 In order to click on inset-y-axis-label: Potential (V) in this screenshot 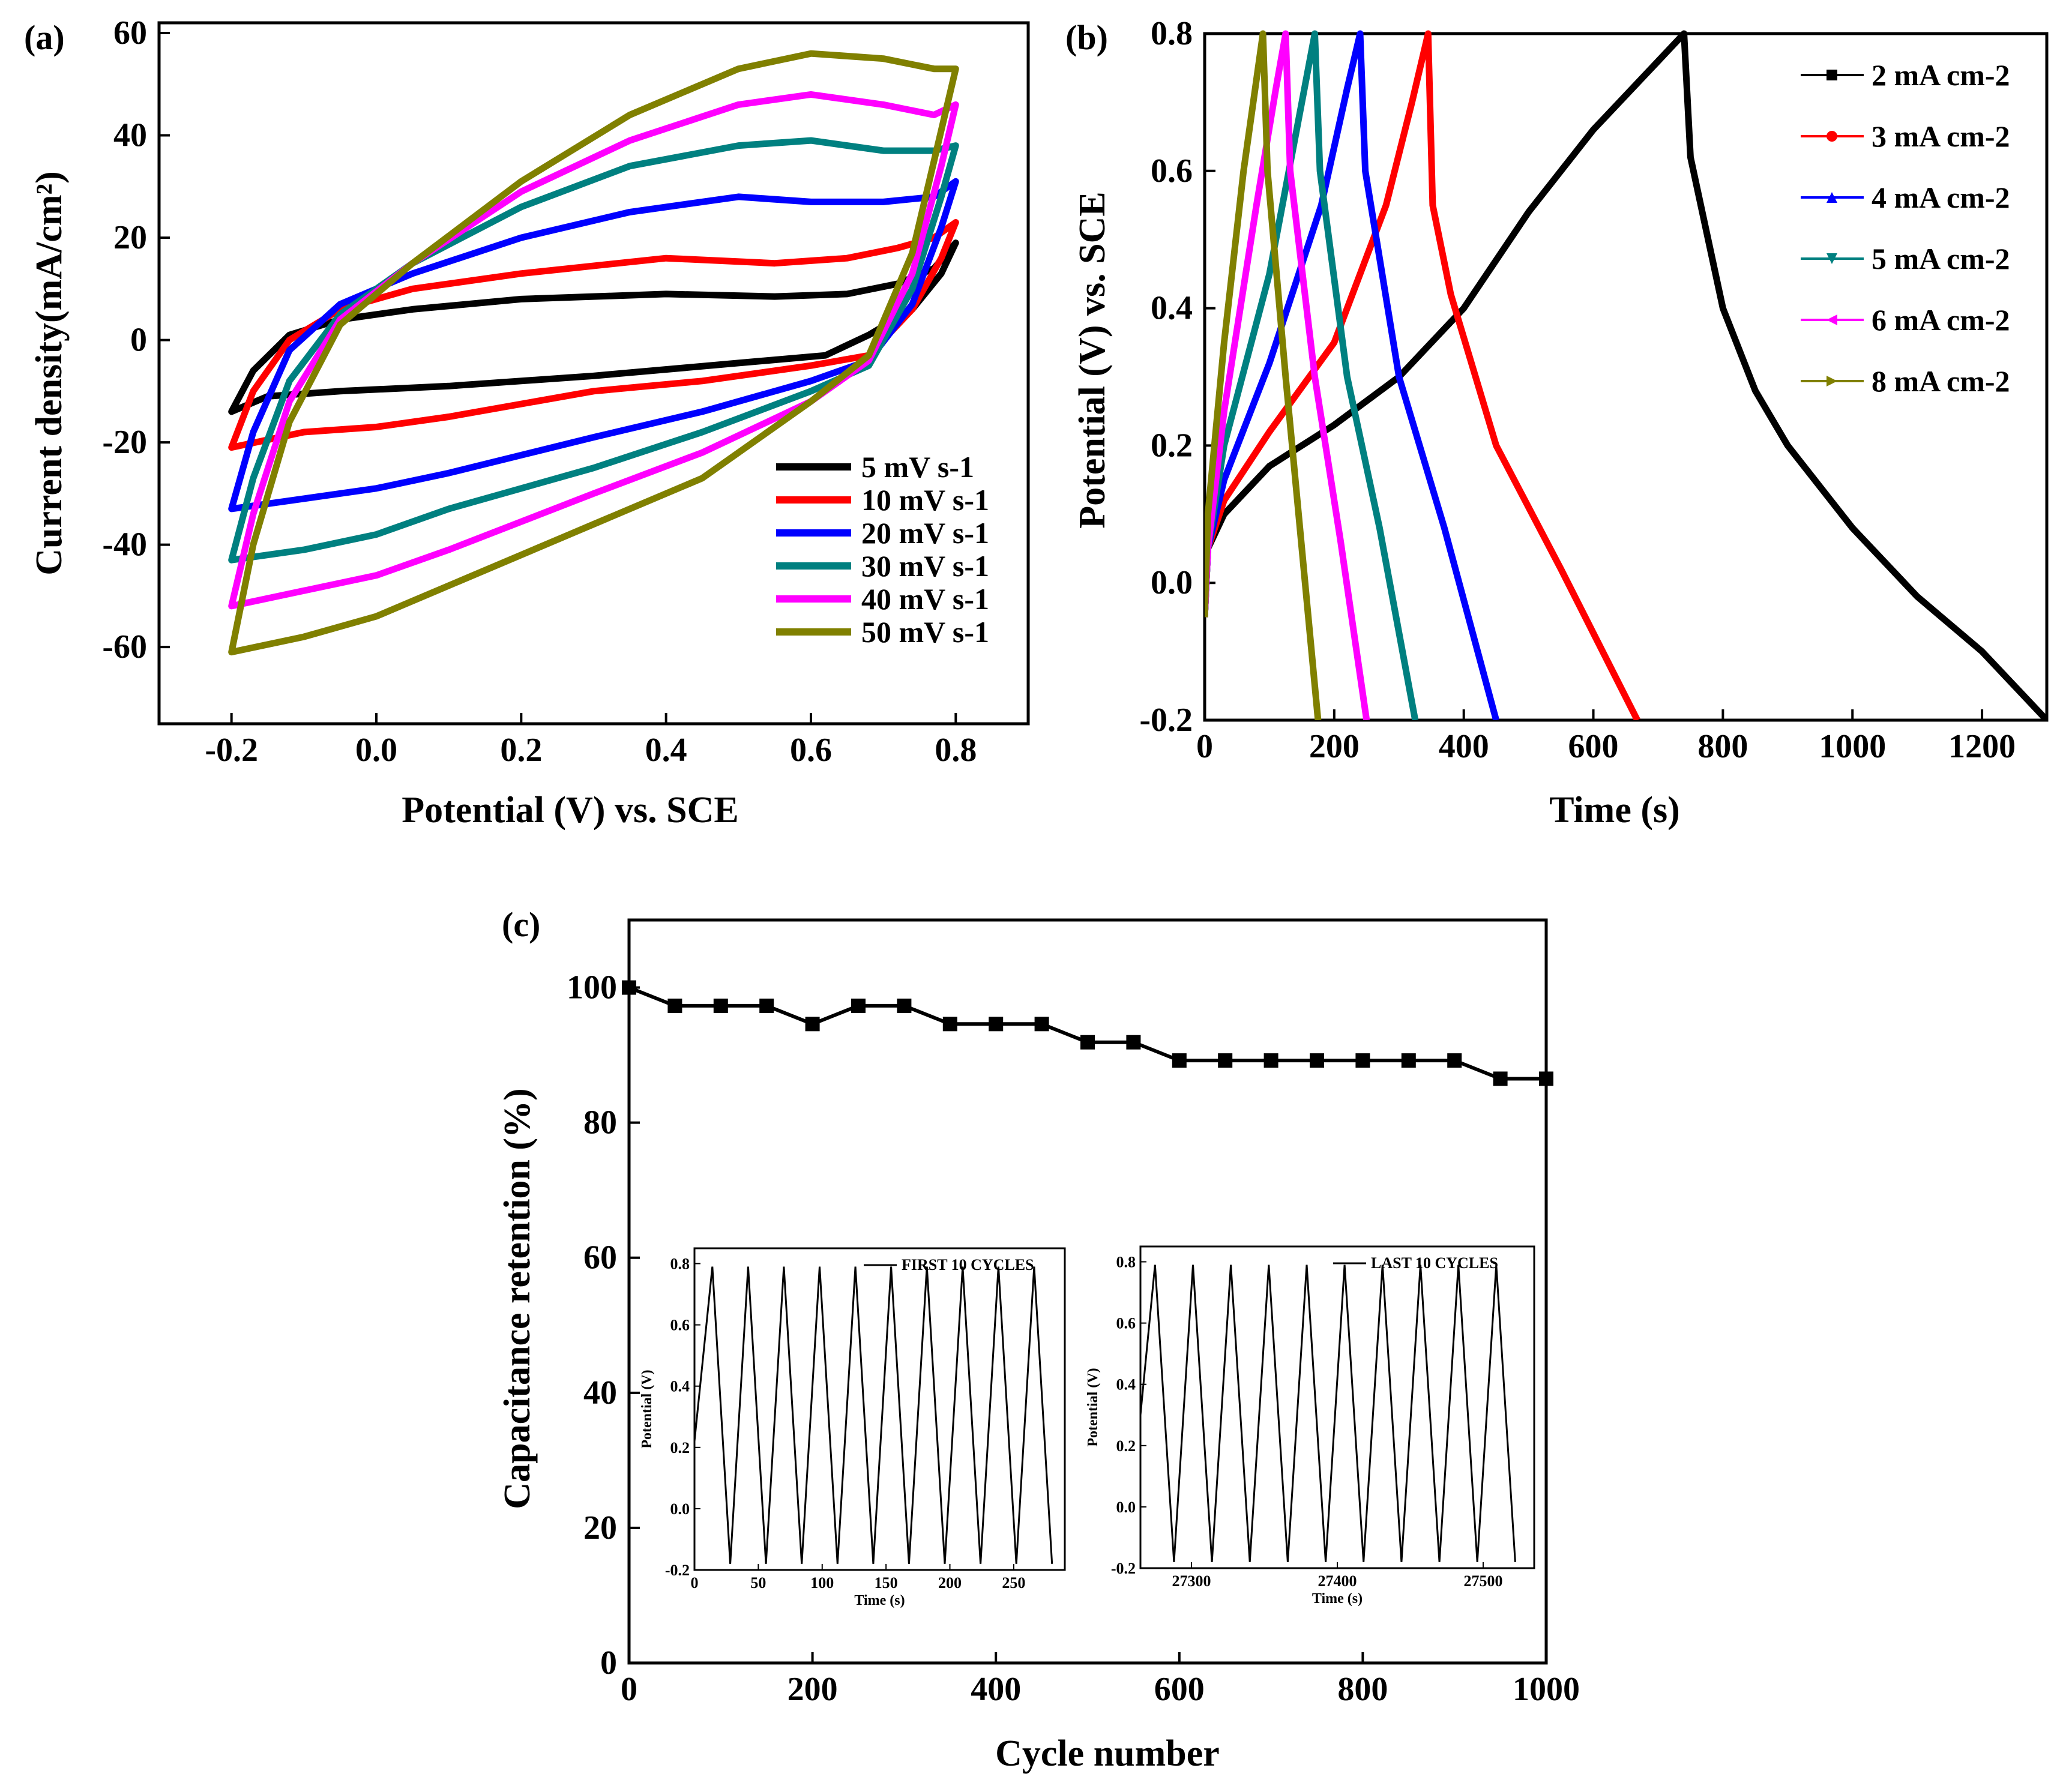, I will do `click(647, 1409)`.